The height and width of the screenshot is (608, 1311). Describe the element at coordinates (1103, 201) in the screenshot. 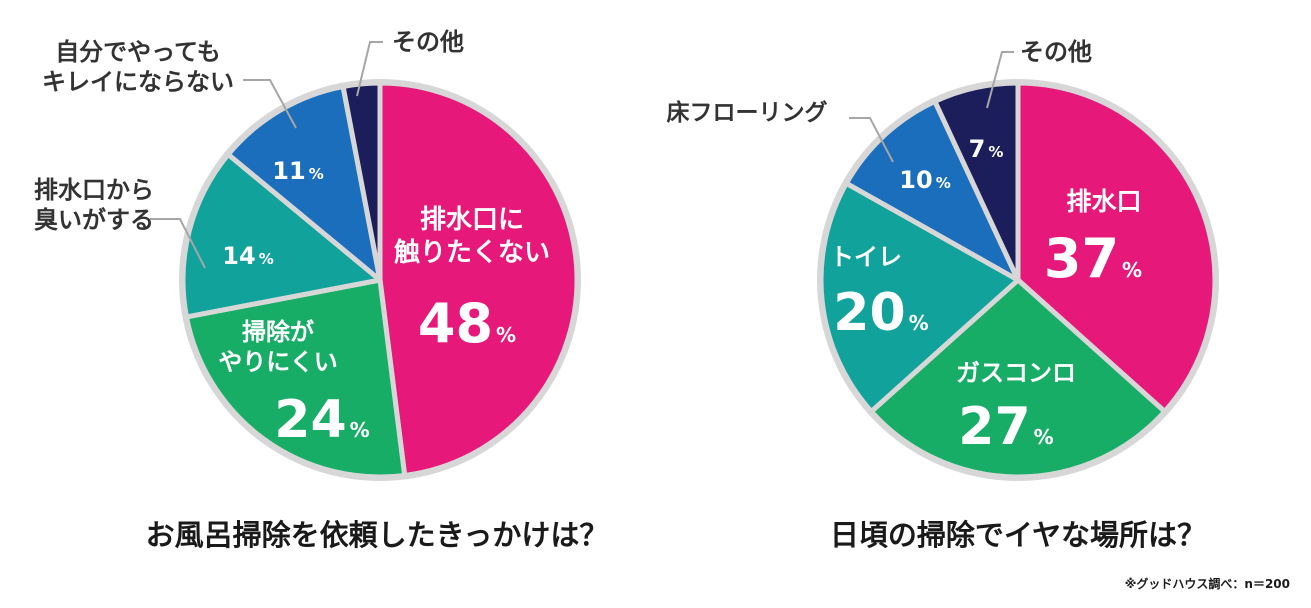

I see `slice-label: 排水口` at that location.